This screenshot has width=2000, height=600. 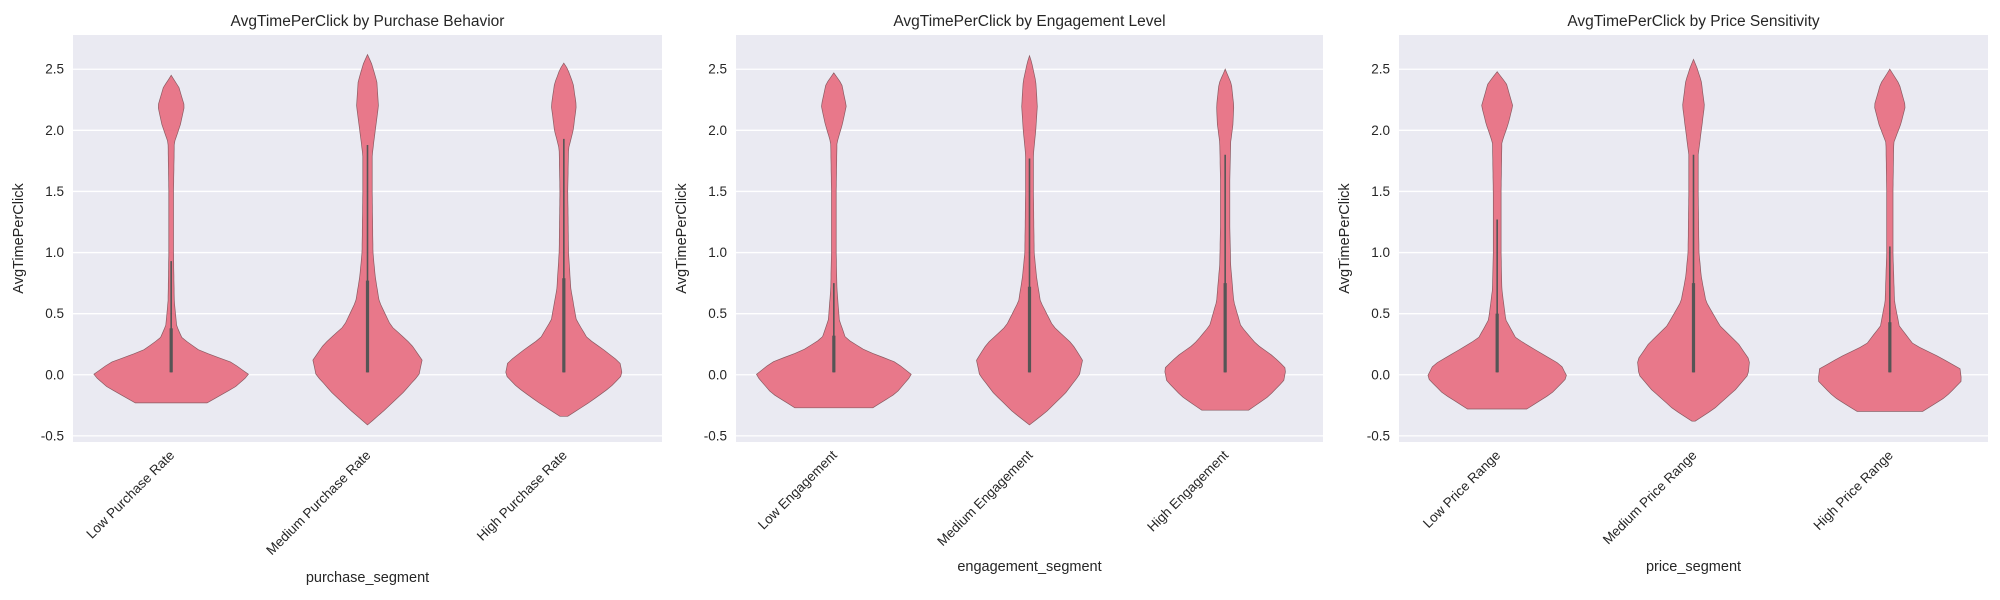 What do you see at coordinates (368, 21) in the screenshot?
I see `chart-title: AvgTimePerClick by Purchase Behavior` at bounding box center [368, 21].